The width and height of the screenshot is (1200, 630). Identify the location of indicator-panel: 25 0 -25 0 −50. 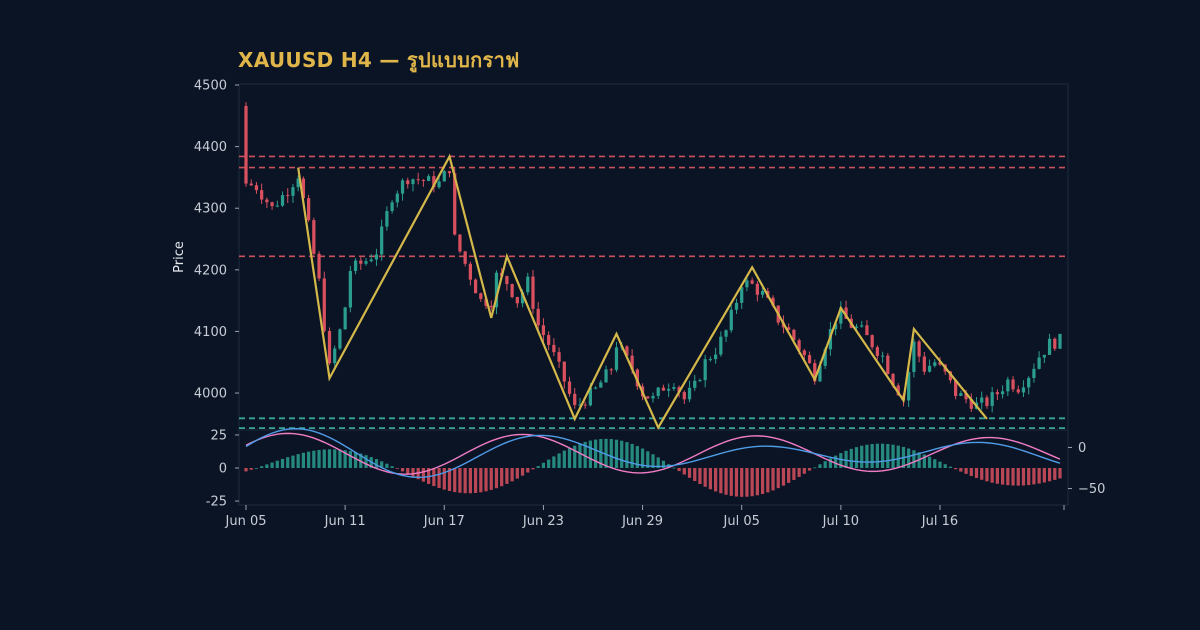
(656, 469).